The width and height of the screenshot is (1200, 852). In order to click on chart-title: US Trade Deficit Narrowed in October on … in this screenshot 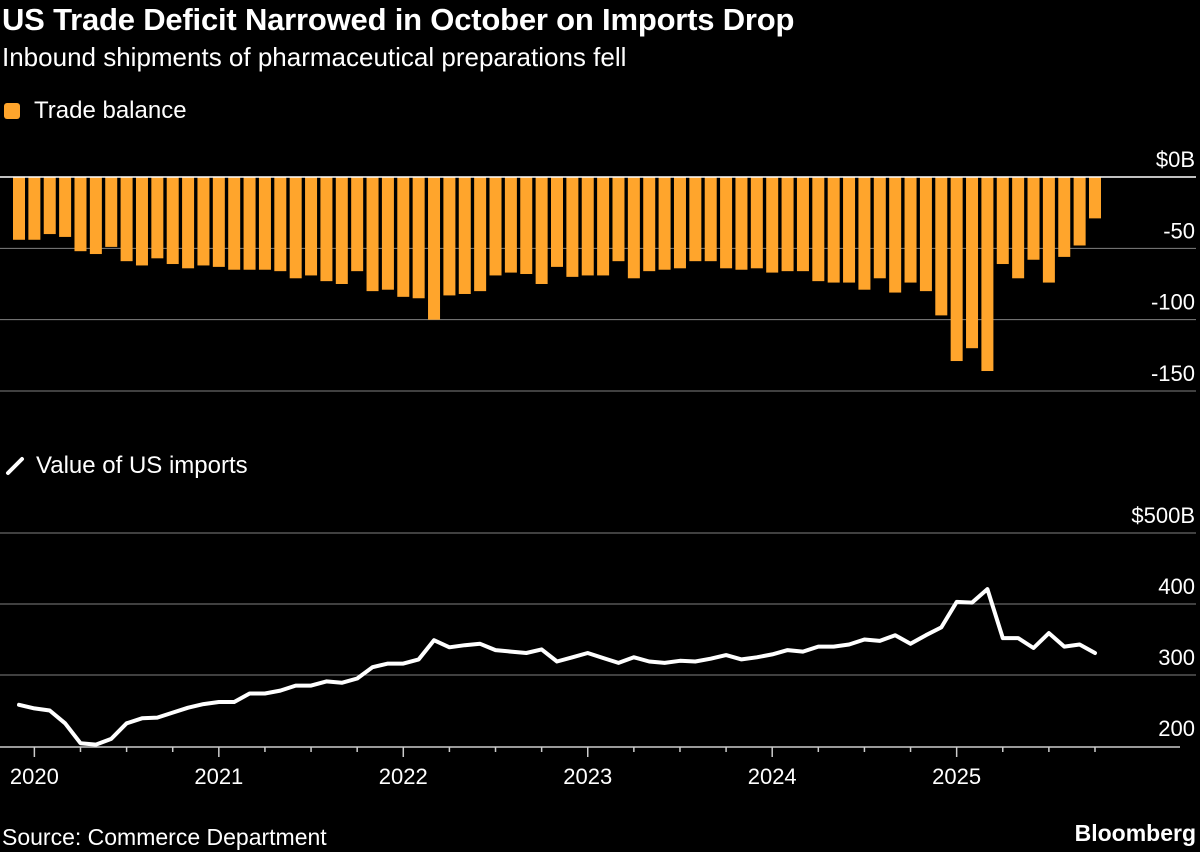, I will do `click(398, 19)`.